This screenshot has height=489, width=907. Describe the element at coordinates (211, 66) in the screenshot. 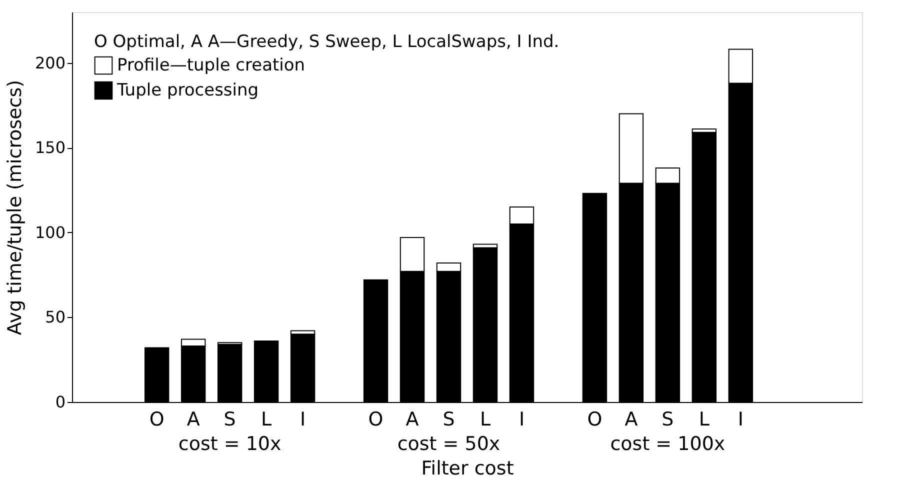

I see `legend-label: Profile—tuple creation` at that location.